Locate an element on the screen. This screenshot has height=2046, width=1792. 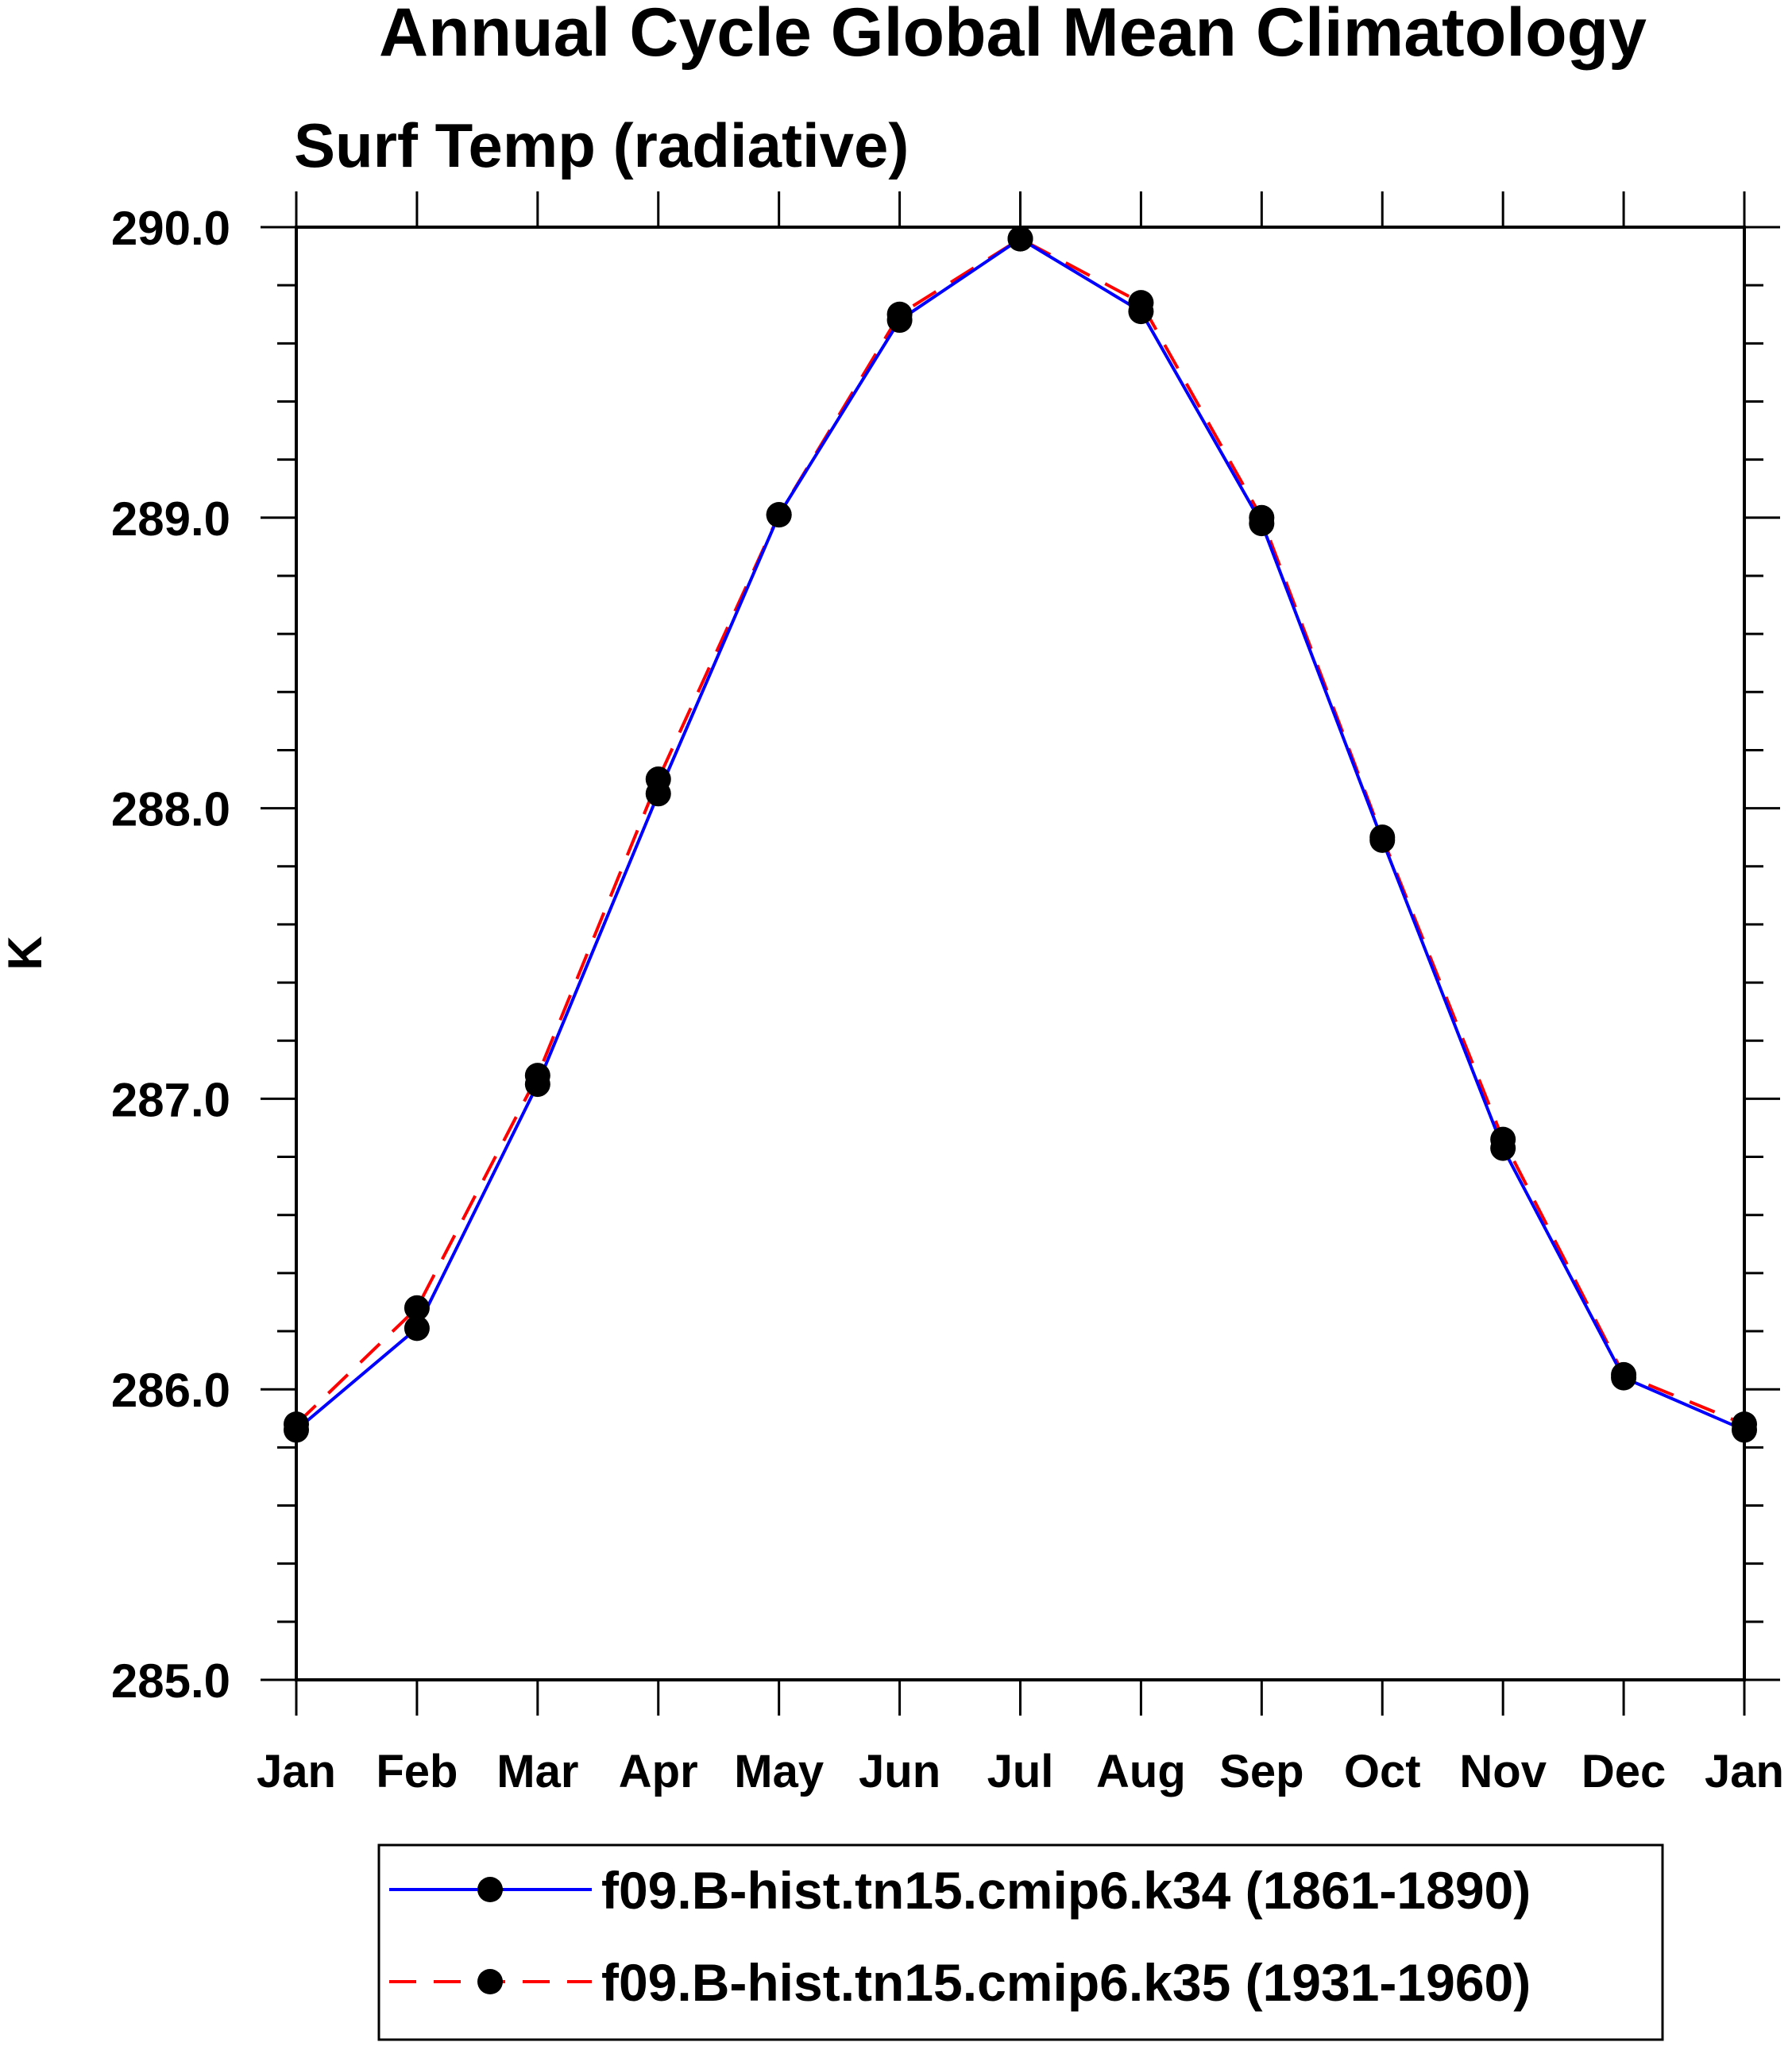
x-tick-label: Sep is located at coordinates (1261, 1771).